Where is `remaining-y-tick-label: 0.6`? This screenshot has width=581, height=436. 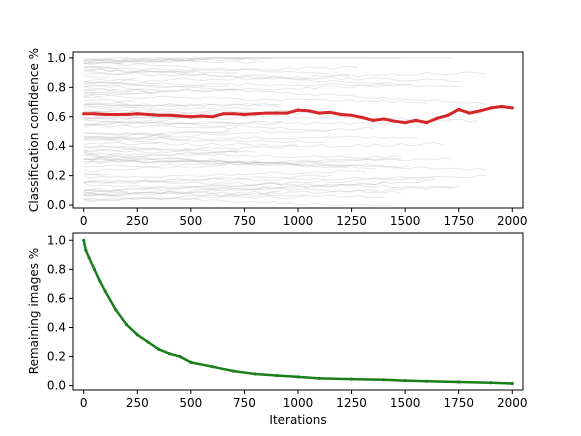
remaining-y-tick-label: 0.6 is located at coordinates (56, 298).